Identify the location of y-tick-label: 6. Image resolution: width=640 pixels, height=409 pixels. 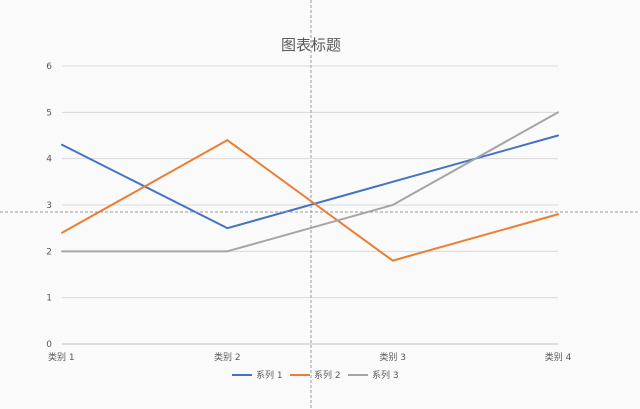
(49, 67).